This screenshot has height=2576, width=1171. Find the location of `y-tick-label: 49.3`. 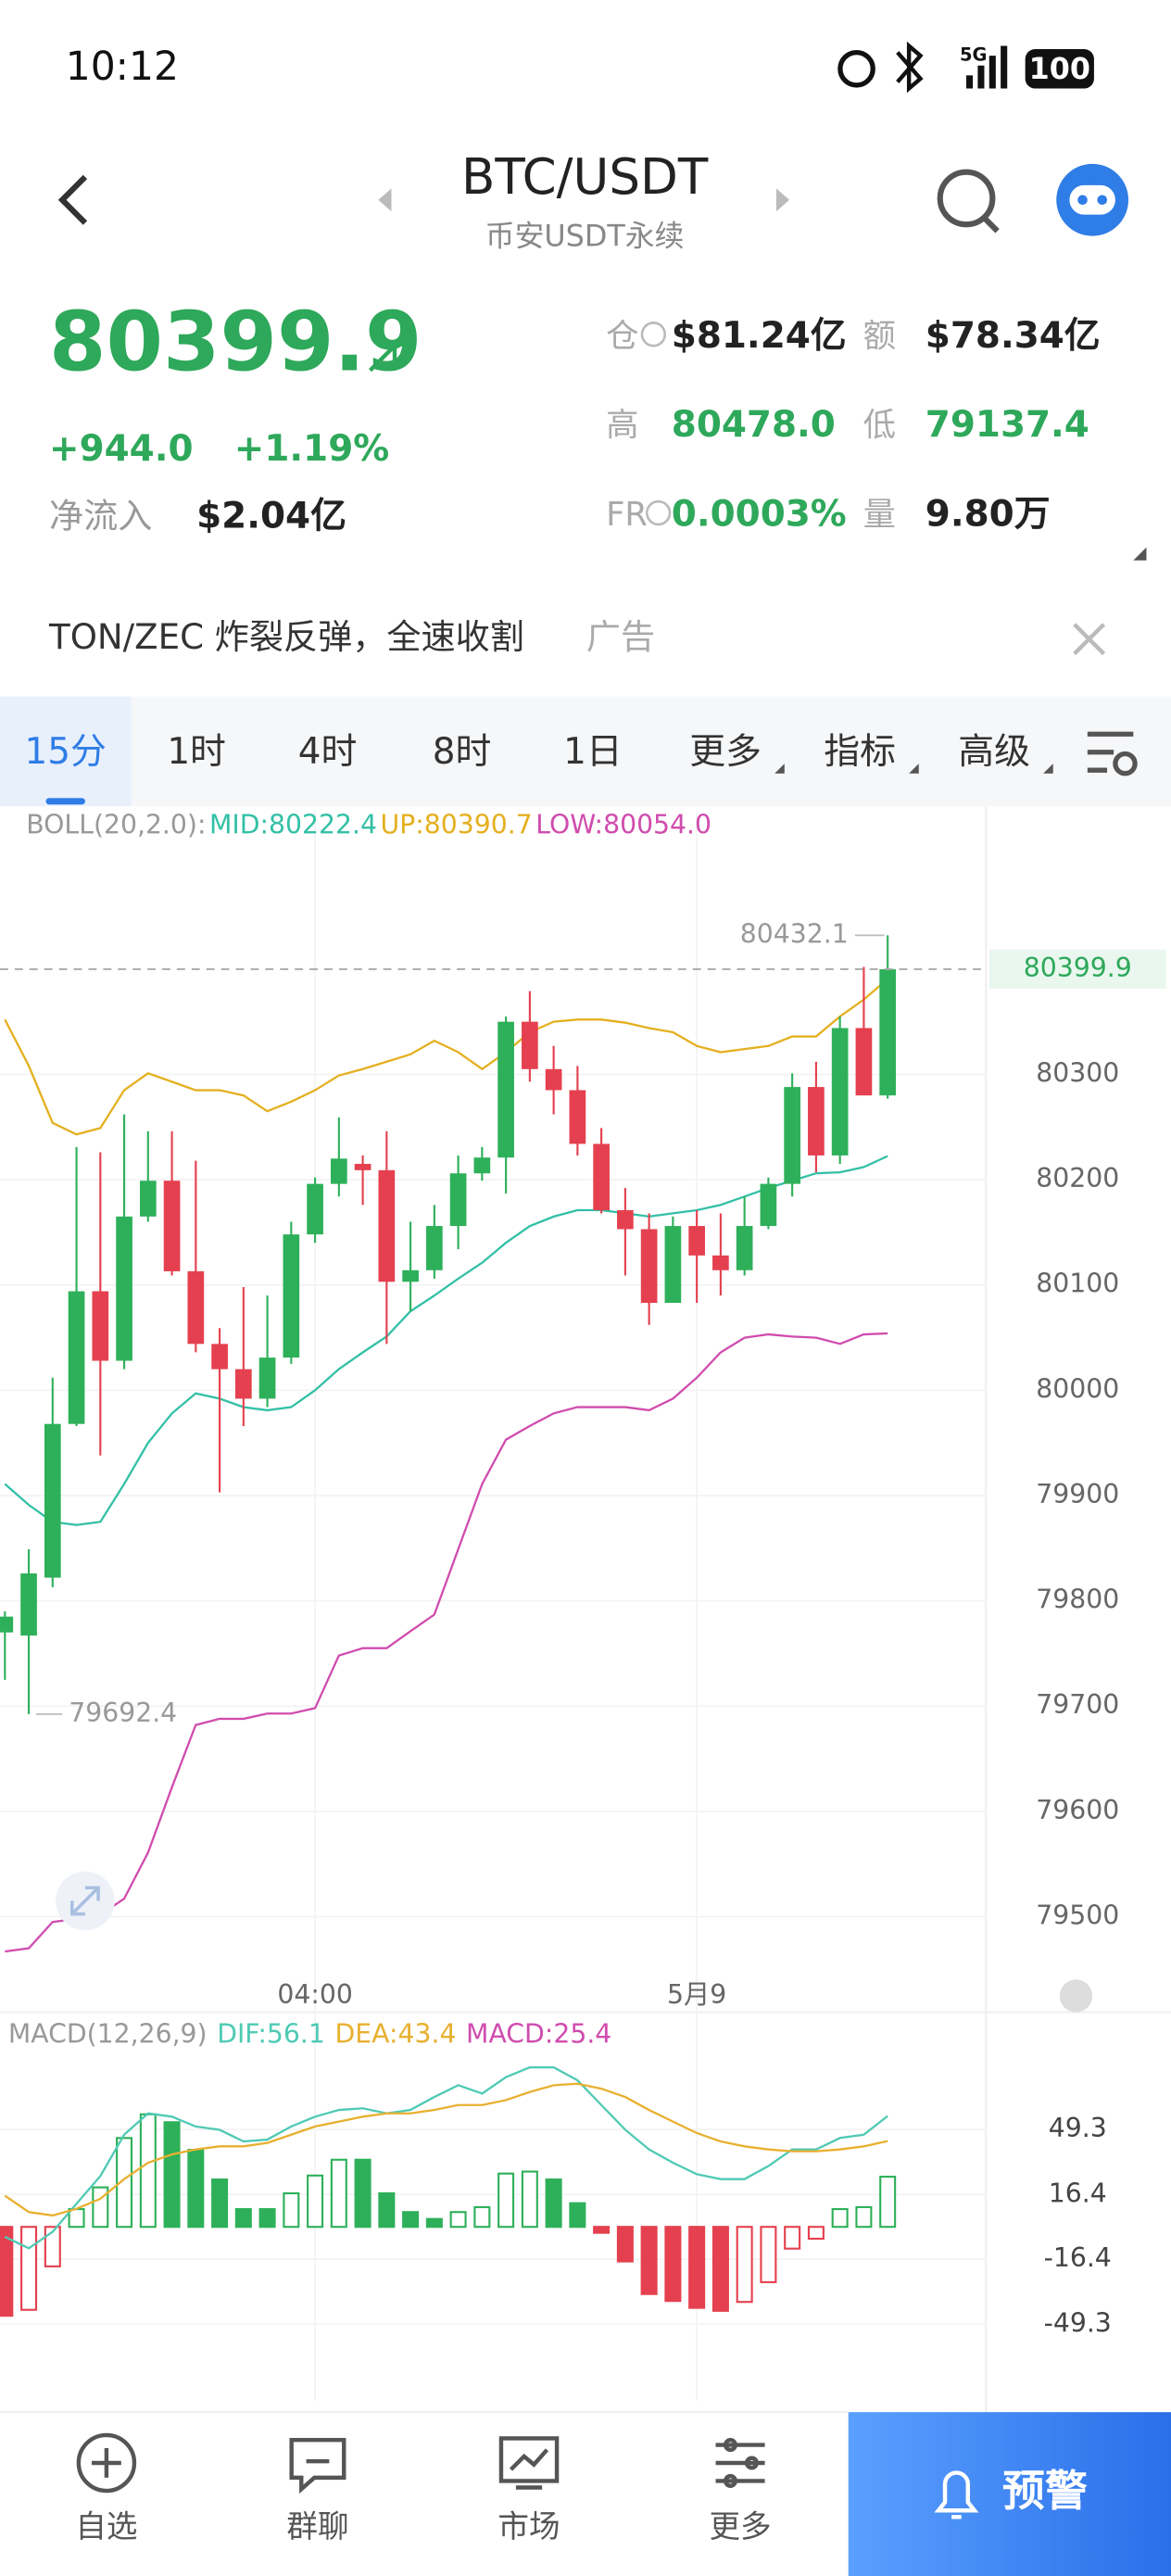

y-tick-label: 49.3 is located at coordinates (1078, 2128).